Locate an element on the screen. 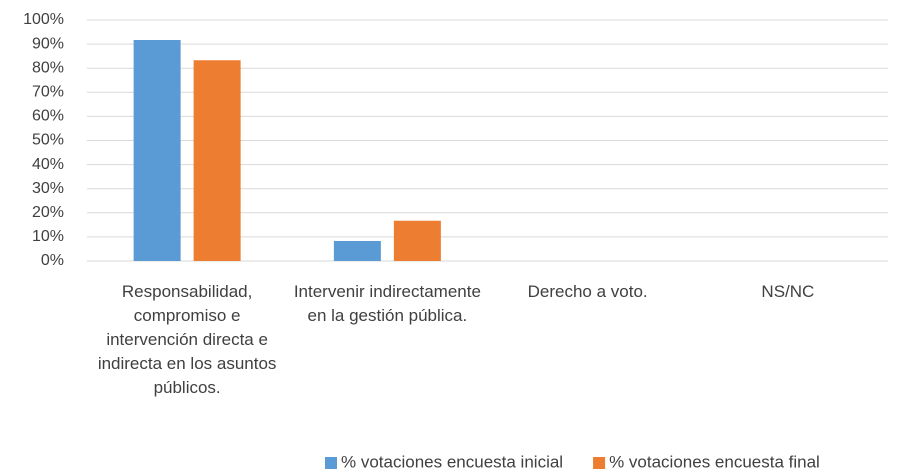 The height and width of the screenshot is (474, 916). y-tick-label: 0% is located at coordinates (52, 260).